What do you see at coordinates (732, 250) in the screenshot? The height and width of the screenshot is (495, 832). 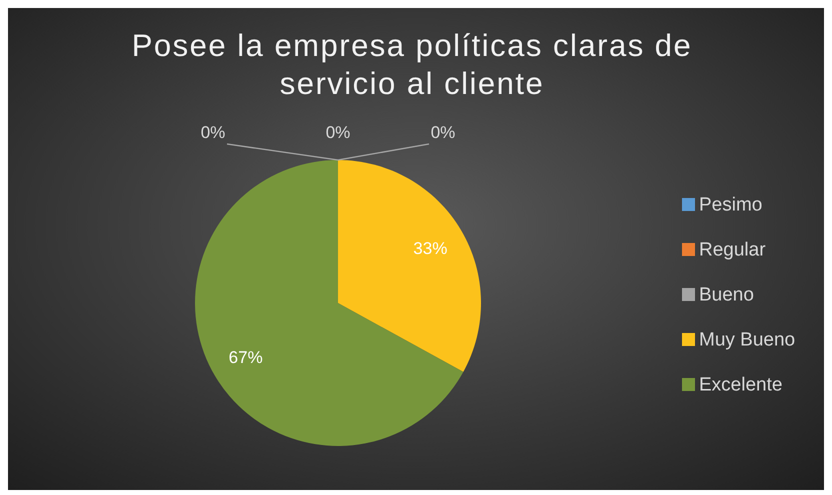 I see `legend-label: Regular` at bounding box center [732, 250].